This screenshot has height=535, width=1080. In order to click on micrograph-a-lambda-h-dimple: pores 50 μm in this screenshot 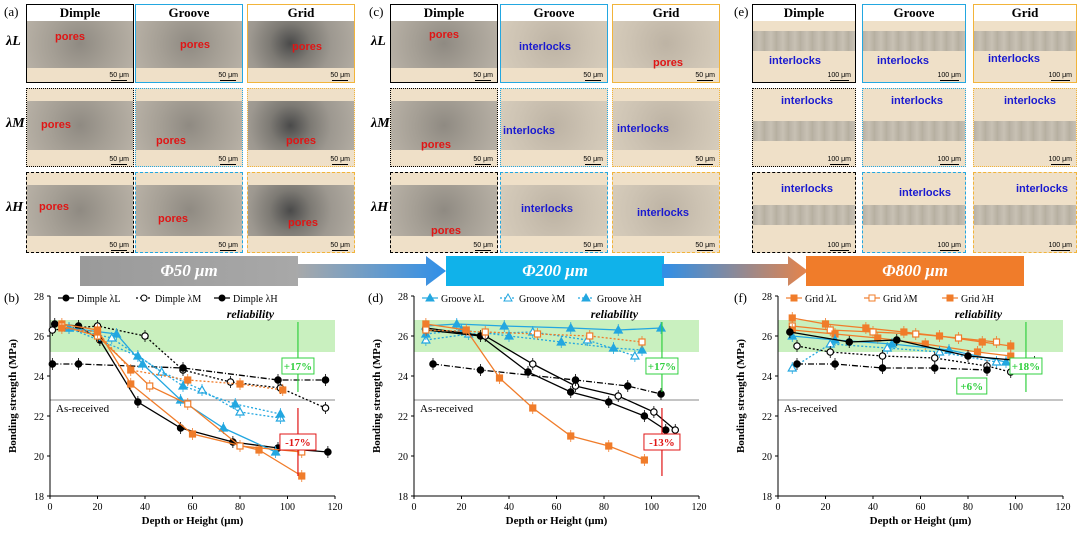, I will do `click(80, 212)`.